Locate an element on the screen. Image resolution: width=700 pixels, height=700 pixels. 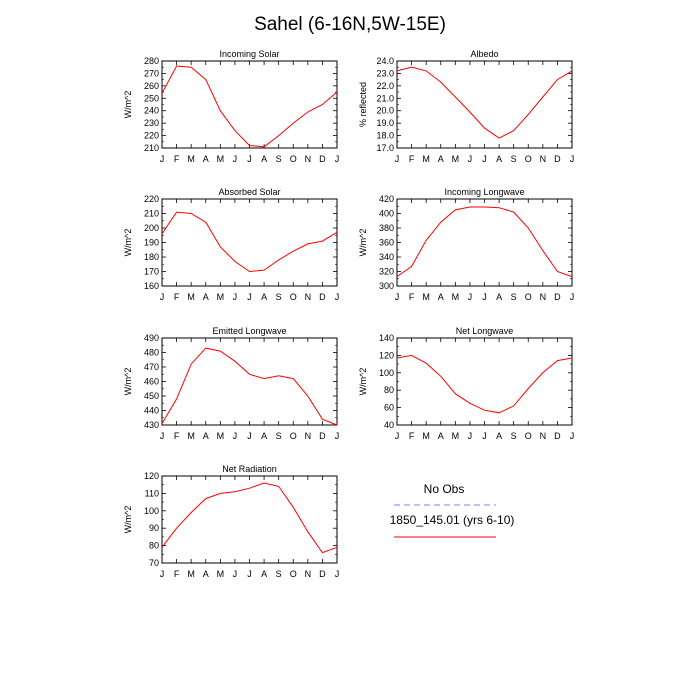
y-tick-label: 60 is located at coordinates (389, 408).